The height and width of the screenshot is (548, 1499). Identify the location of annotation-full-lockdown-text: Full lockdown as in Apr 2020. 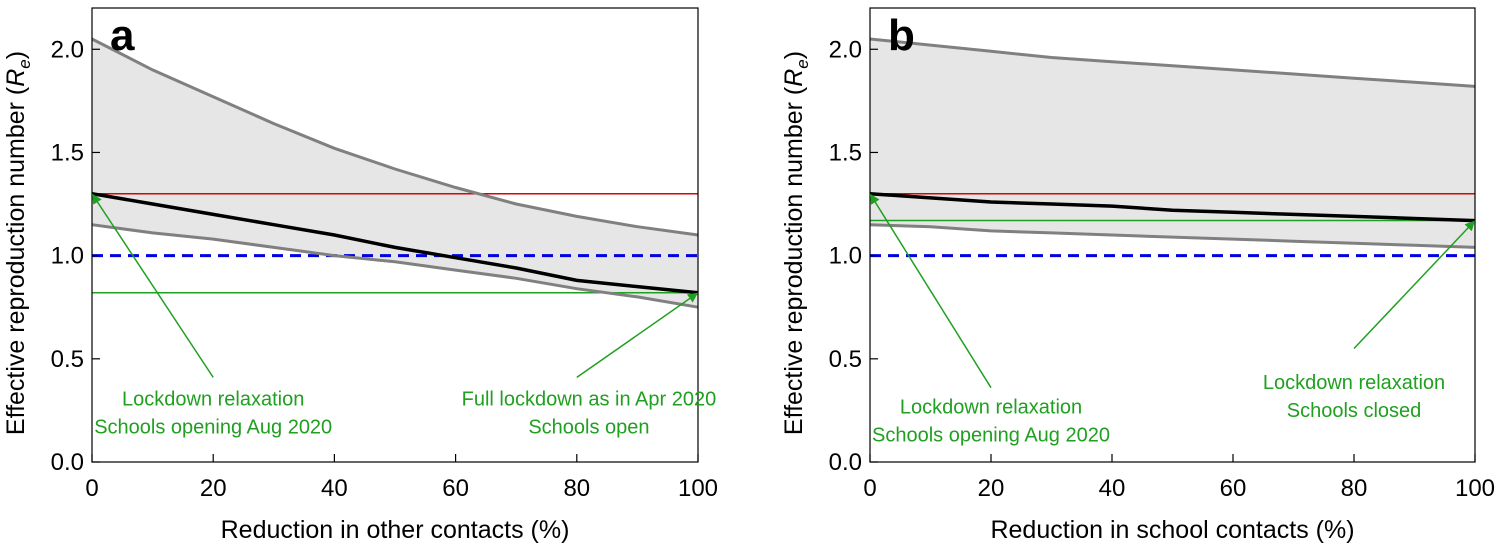
(589, 399).